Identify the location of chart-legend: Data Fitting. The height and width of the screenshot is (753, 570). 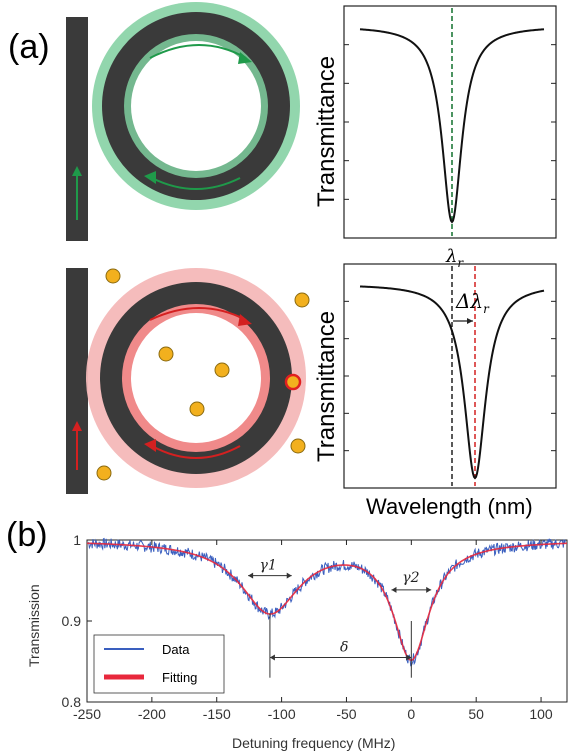
(159, 664).